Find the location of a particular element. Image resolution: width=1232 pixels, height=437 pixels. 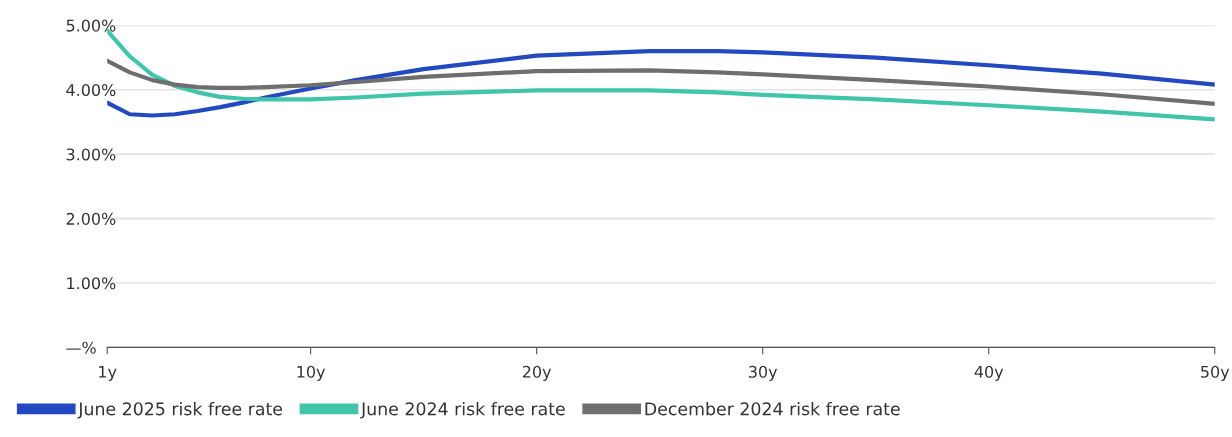

y-tick-label: 2.00% is located at coordinates (91, 218).